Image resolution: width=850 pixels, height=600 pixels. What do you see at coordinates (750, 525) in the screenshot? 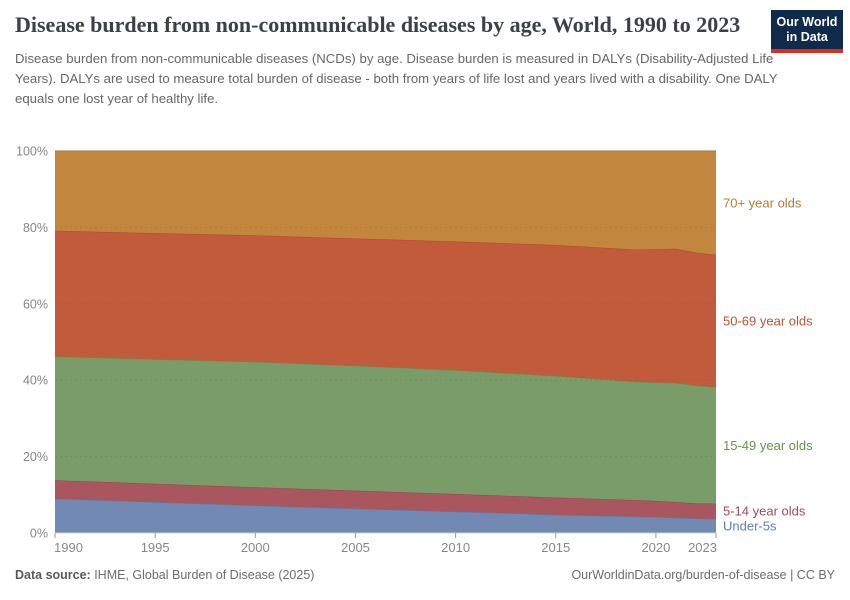
I see `series-label-under-5s: Under-5s` at bounding box center [750, 525].